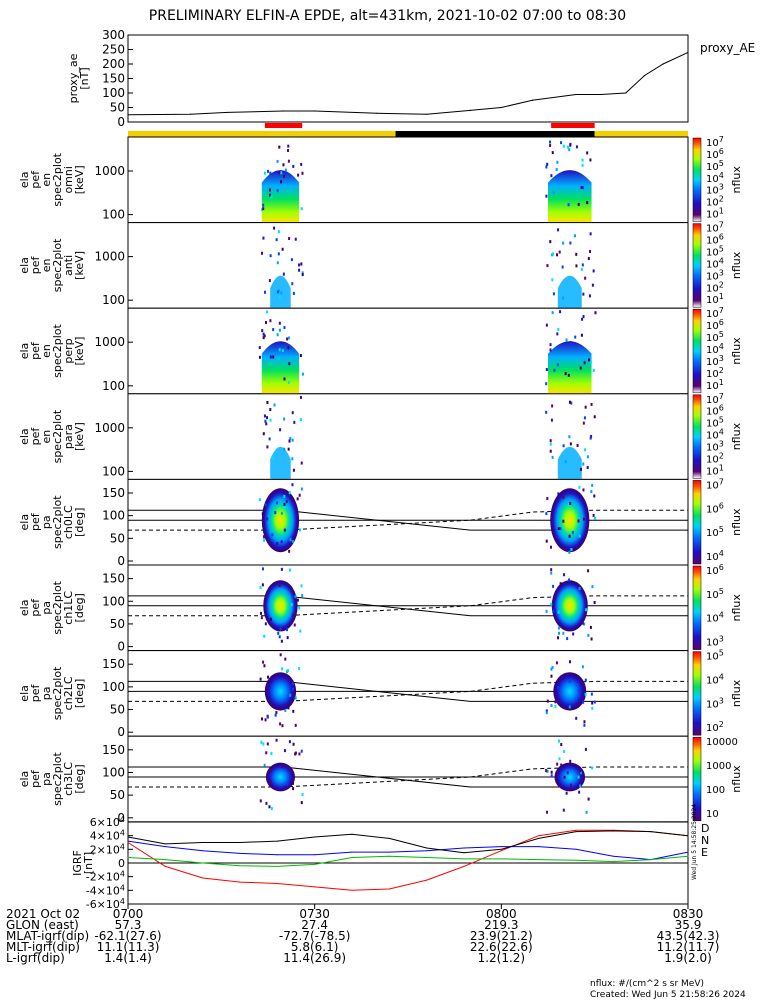 The width and height of the screenshot is (775, 1000). What do you see at coordinates (280, 463) in the screenshot?
I see `energy-flux-blob` at bounding box center [280, 463].